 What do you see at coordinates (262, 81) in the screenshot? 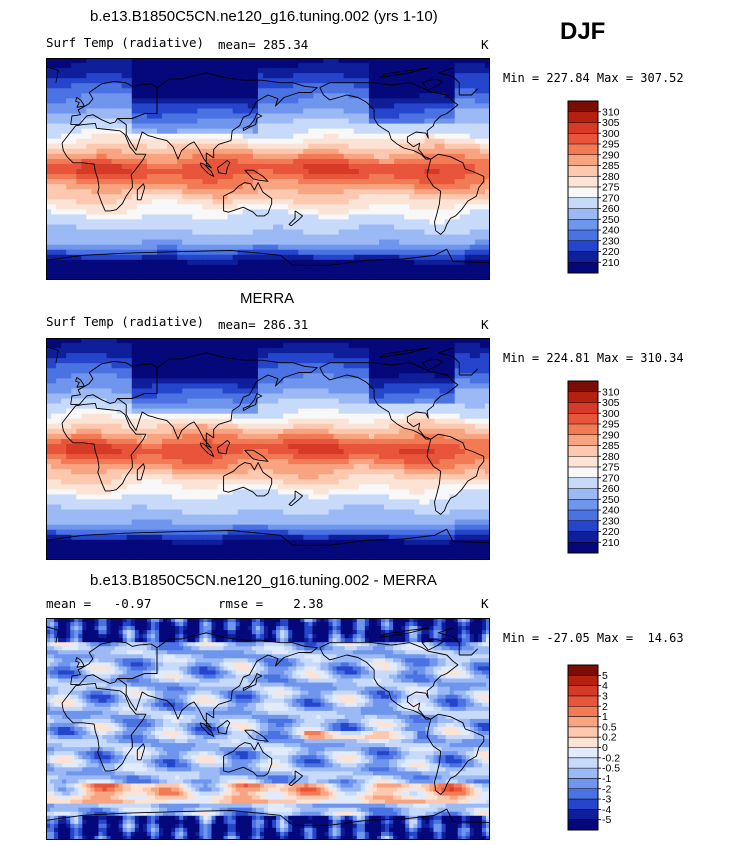
I see `panel1-coastline-greenland` at bounding box center [262, 81].